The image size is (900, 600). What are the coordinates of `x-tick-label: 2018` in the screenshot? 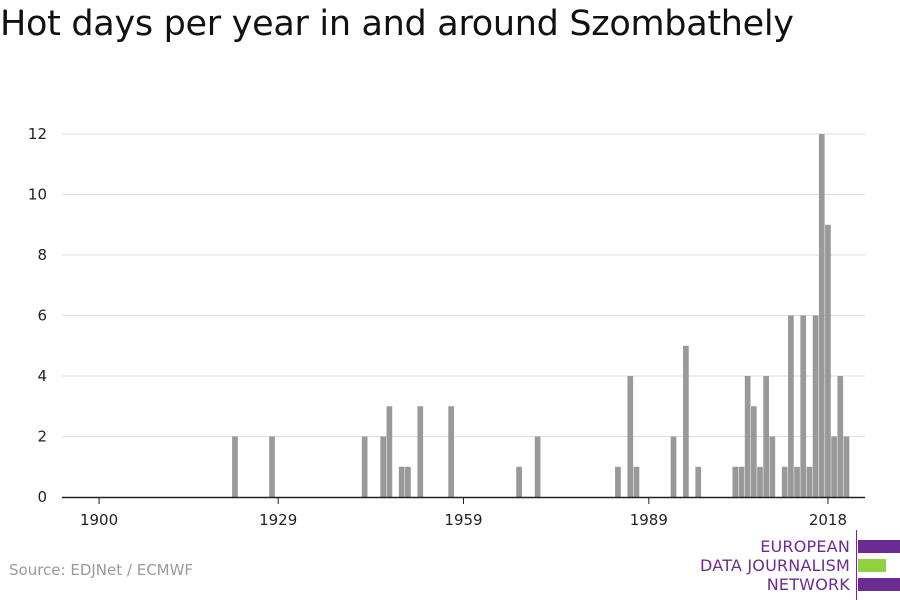 It's located at (828, 520).